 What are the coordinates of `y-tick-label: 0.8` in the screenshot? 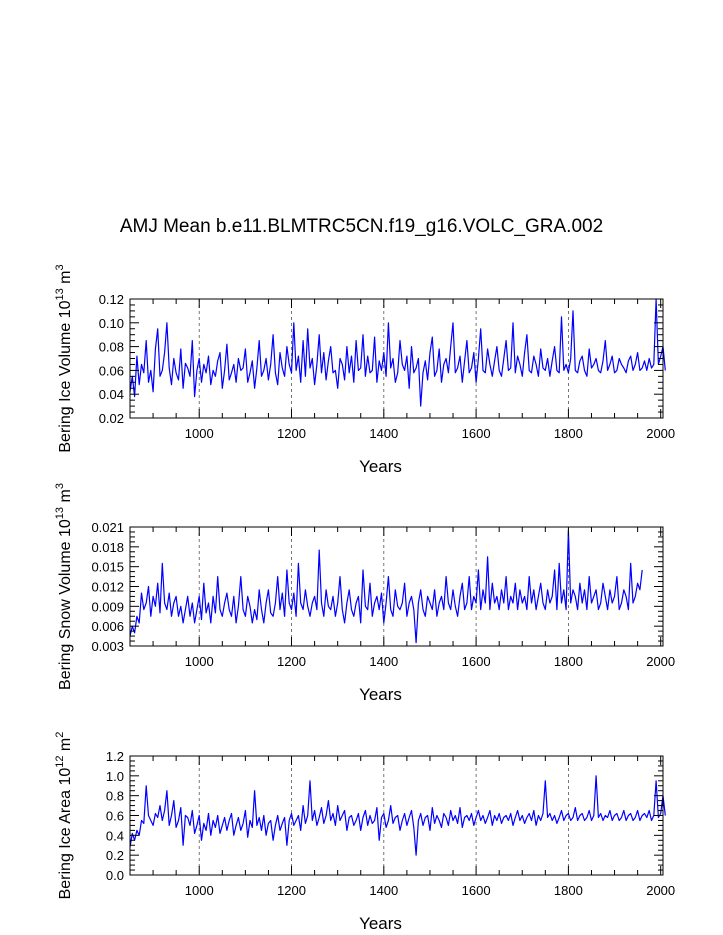 It's located at (115, 796).